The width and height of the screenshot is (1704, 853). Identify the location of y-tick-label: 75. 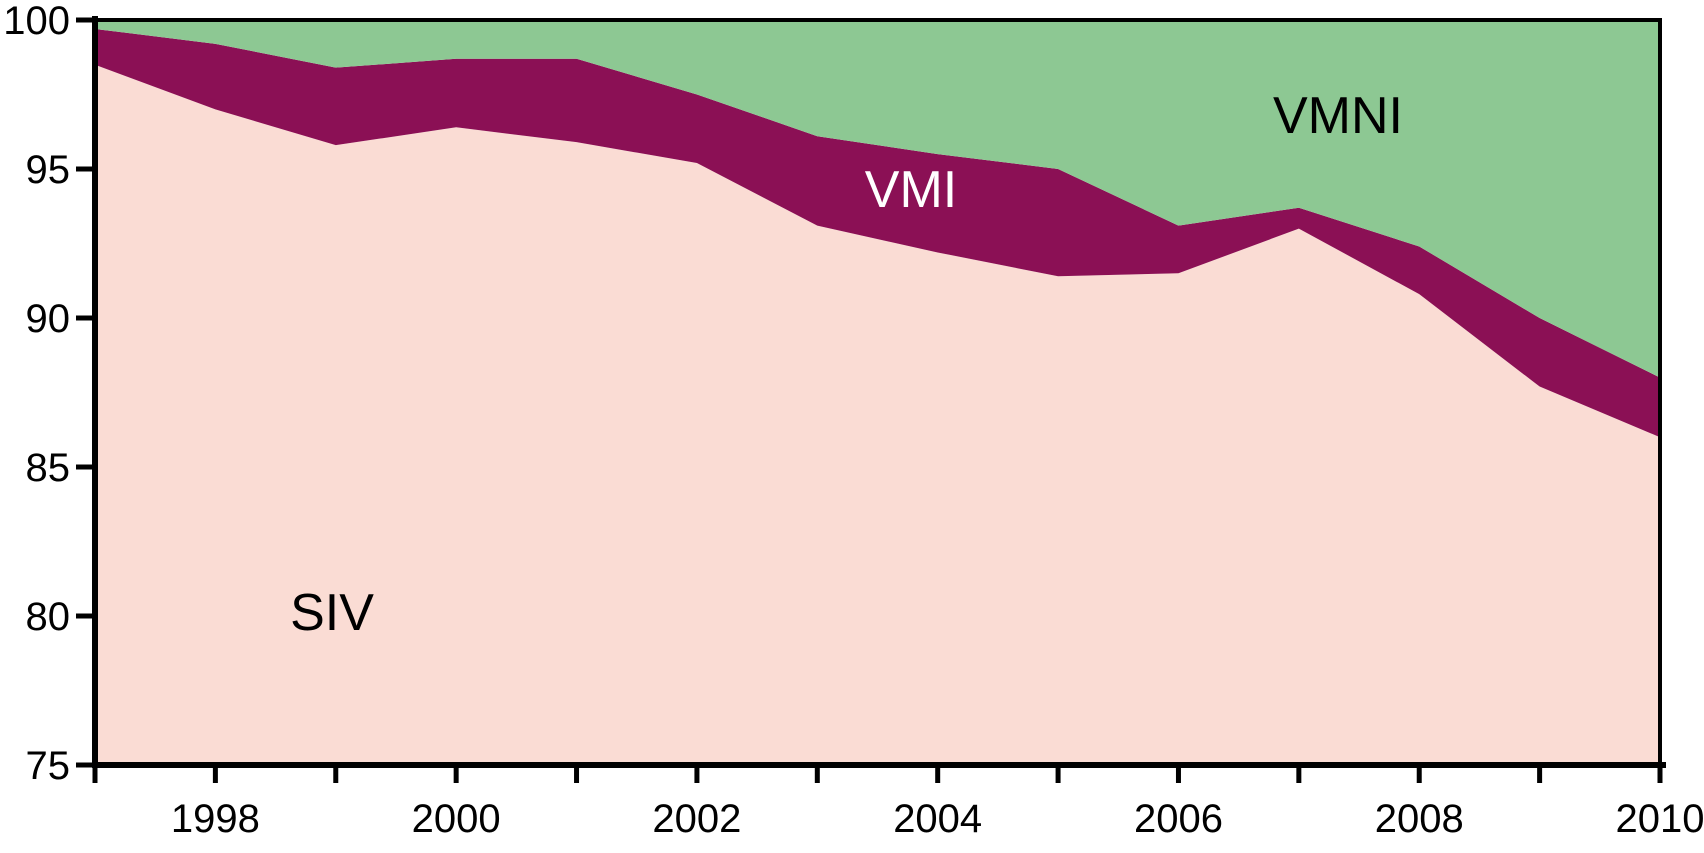
(48, 766).